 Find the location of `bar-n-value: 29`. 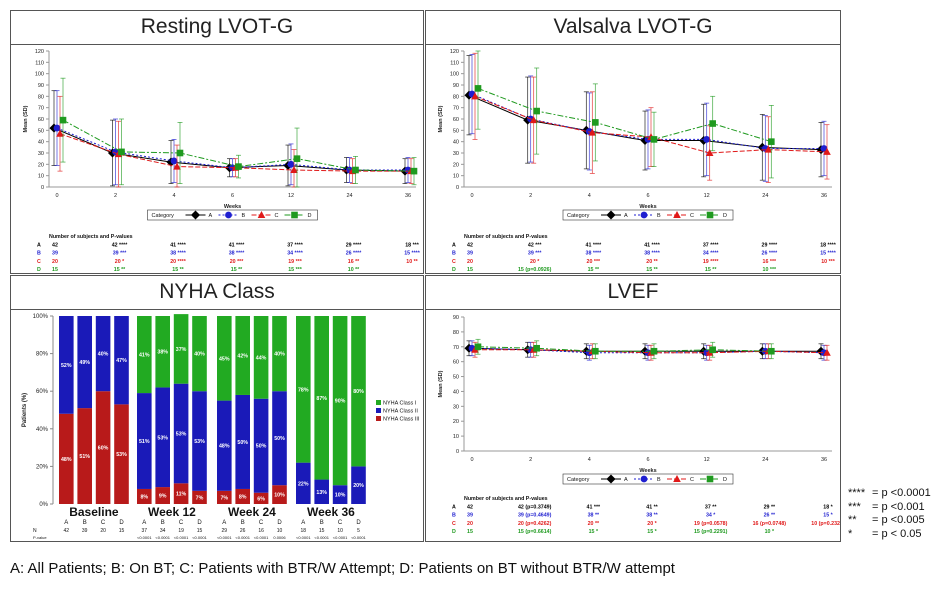

bar-n-value: 29 is located at coordinates (225, 531).